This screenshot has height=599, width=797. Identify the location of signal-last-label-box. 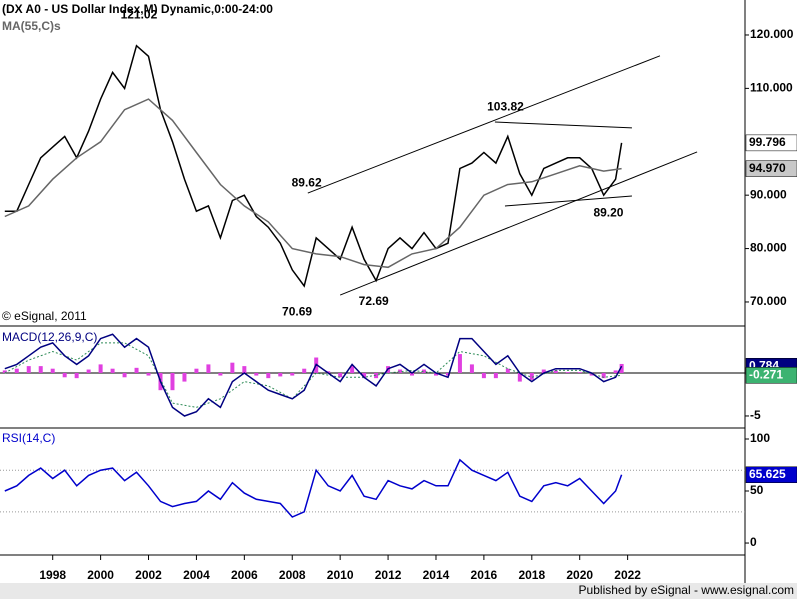
(771, 375).